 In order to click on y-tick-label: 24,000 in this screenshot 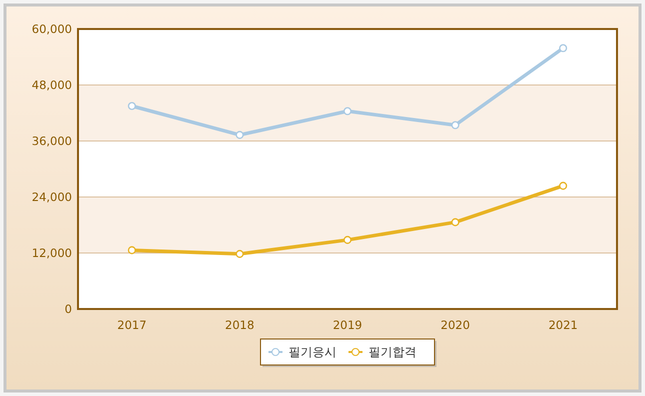, I will do `click(52, 197)`.